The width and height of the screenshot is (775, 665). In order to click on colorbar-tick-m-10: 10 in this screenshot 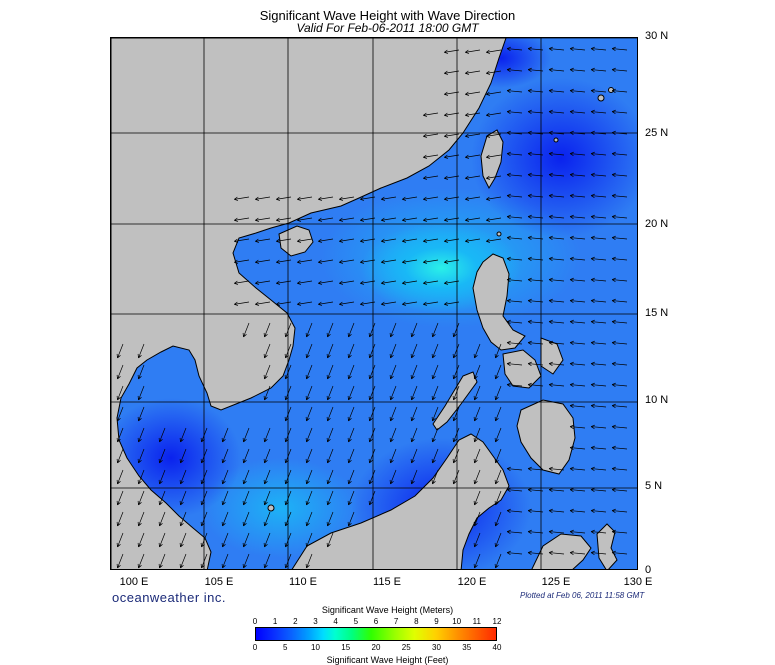, I will do `click(457, 621)`.